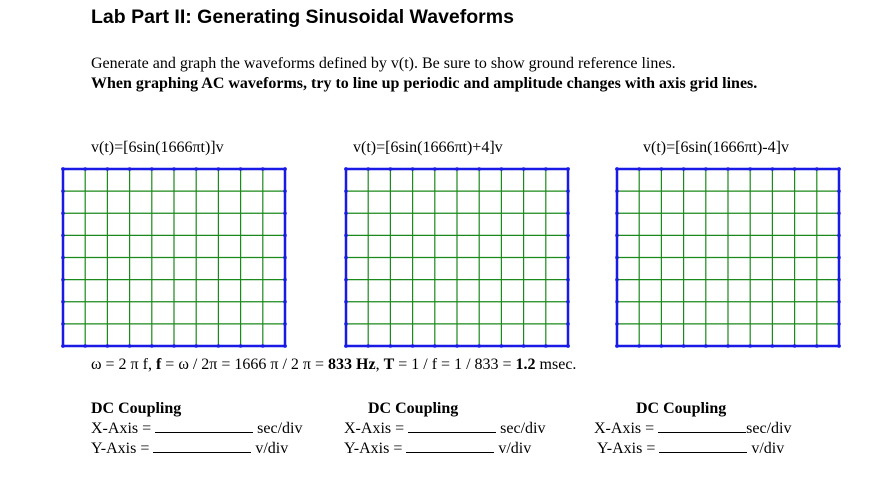  I want to click on equation-1: v(t)=[6sin(1666πt)]v, so click(157, 147).